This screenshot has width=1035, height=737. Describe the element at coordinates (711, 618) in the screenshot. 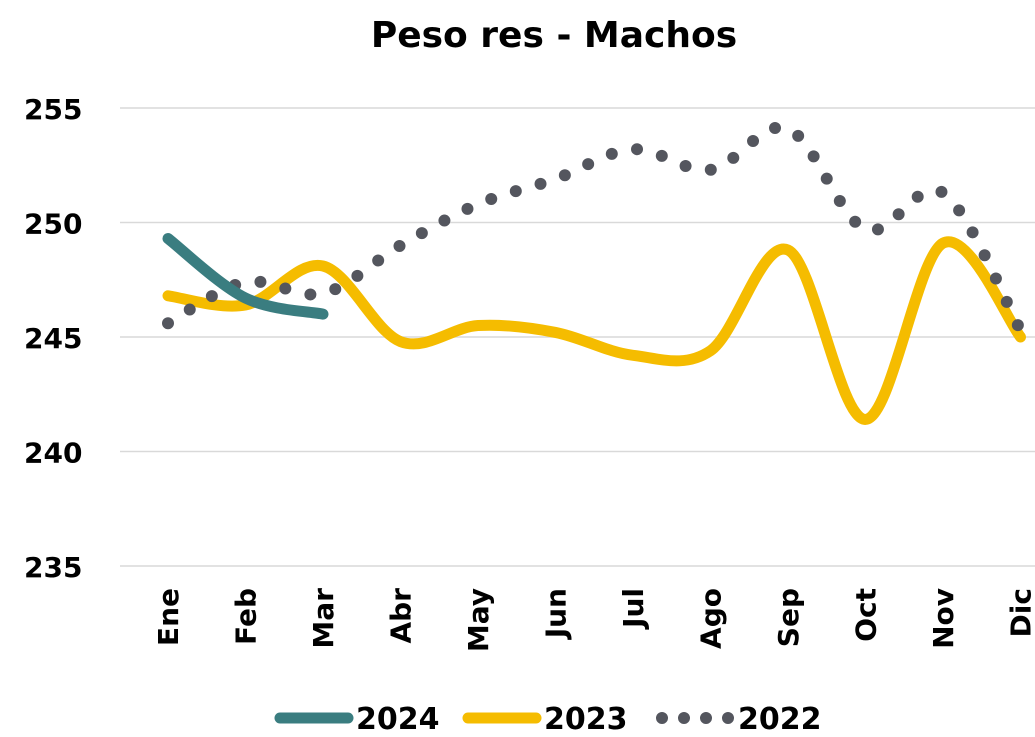

I see `x-tick-label: Ago` at that location.